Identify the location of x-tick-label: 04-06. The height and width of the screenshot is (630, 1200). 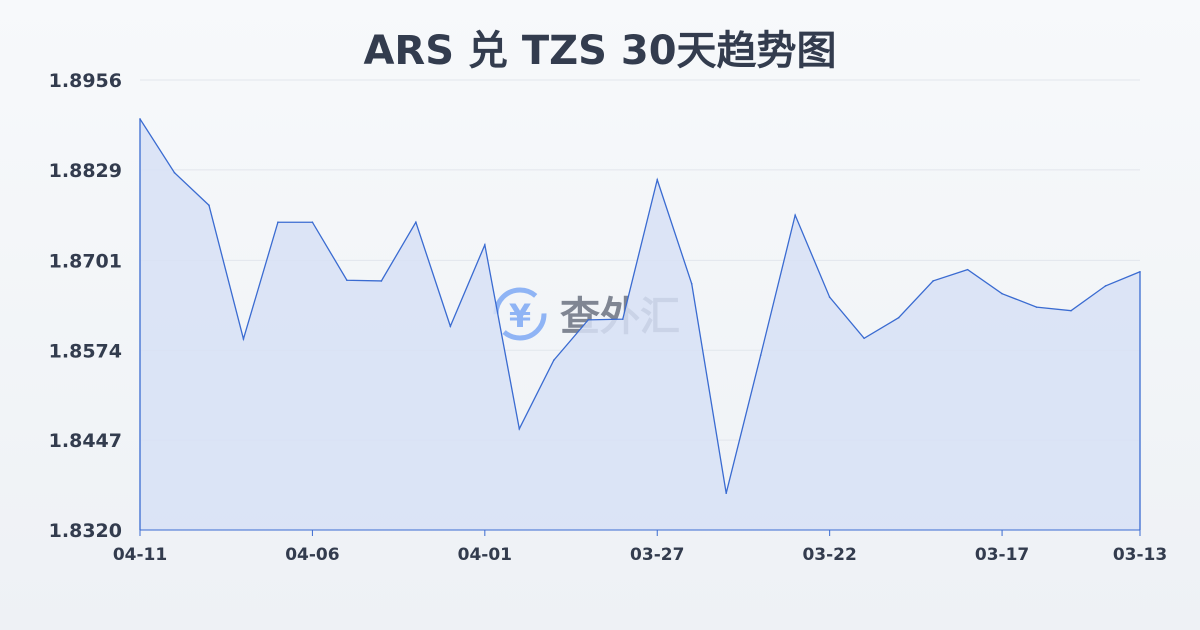
(312, 555).